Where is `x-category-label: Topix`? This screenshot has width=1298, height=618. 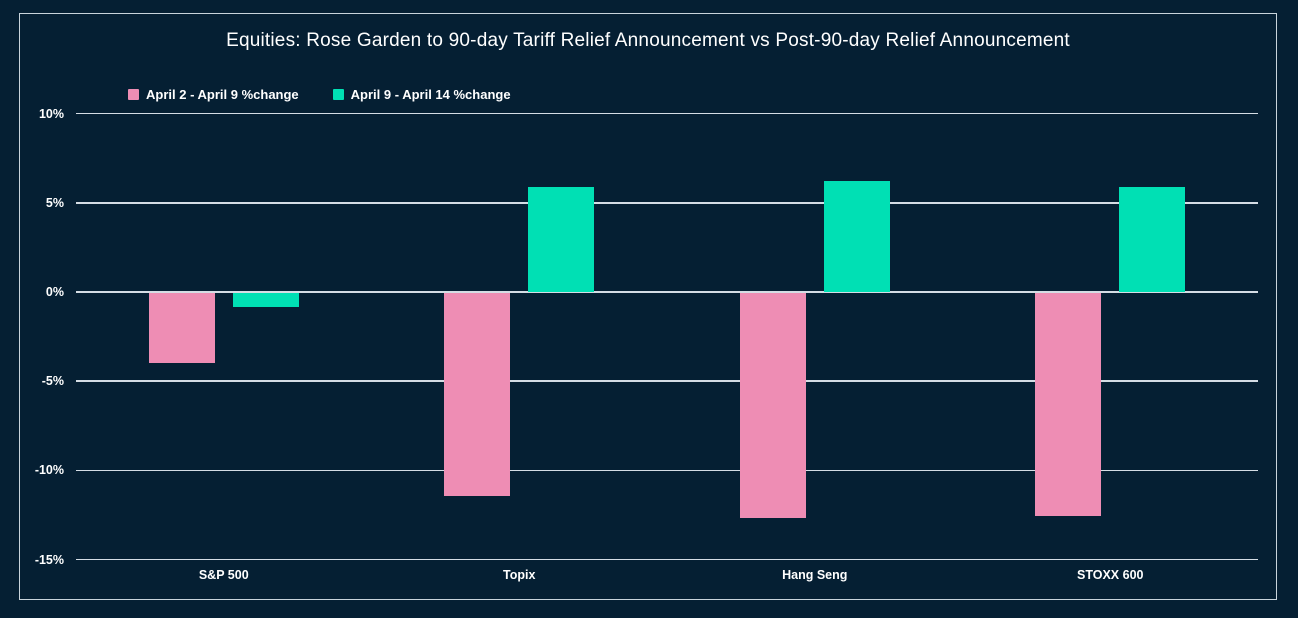 x-category-label: Topix is located at coordinates (519, 575).